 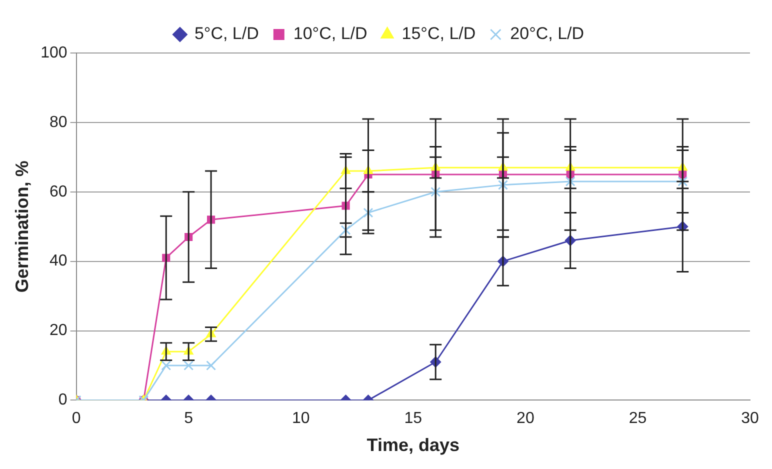 I want to click on x-tick-label: 30, so click(x=750, y=419).